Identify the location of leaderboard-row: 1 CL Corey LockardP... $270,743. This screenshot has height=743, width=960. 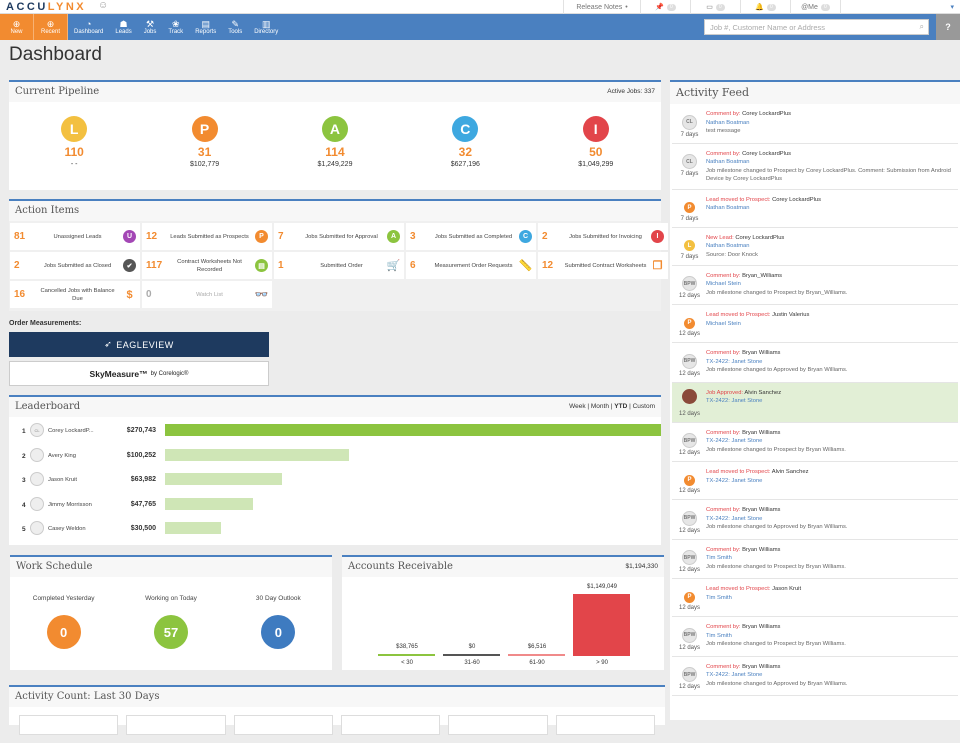
(335, 432).